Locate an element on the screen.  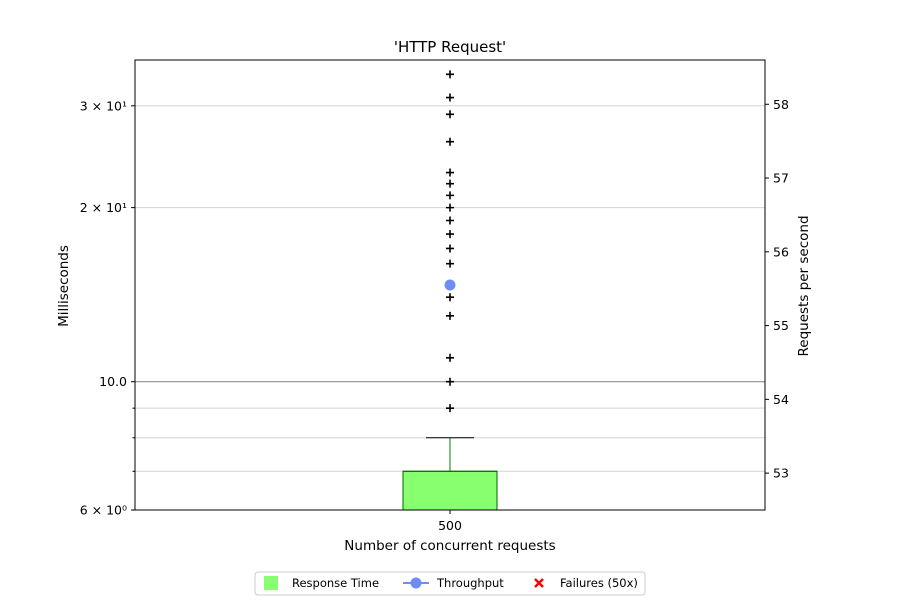
box-plot is located at coordinates (450, 474).